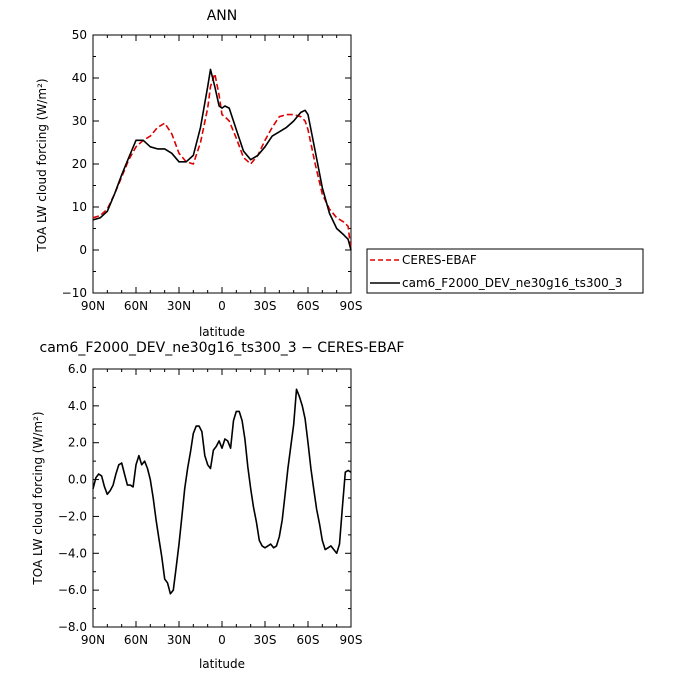 The width and height of the screenshot is (678, 677). What do you see at coordinates (72, 590) in the screenshot?
I see `y-tick-label: −6.0` at bounding box center [72, 590].